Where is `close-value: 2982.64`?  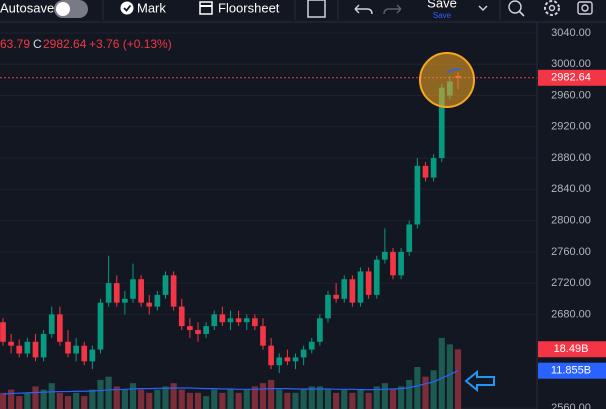
close-value: 2982.64 is located at coordinates (65, 44).